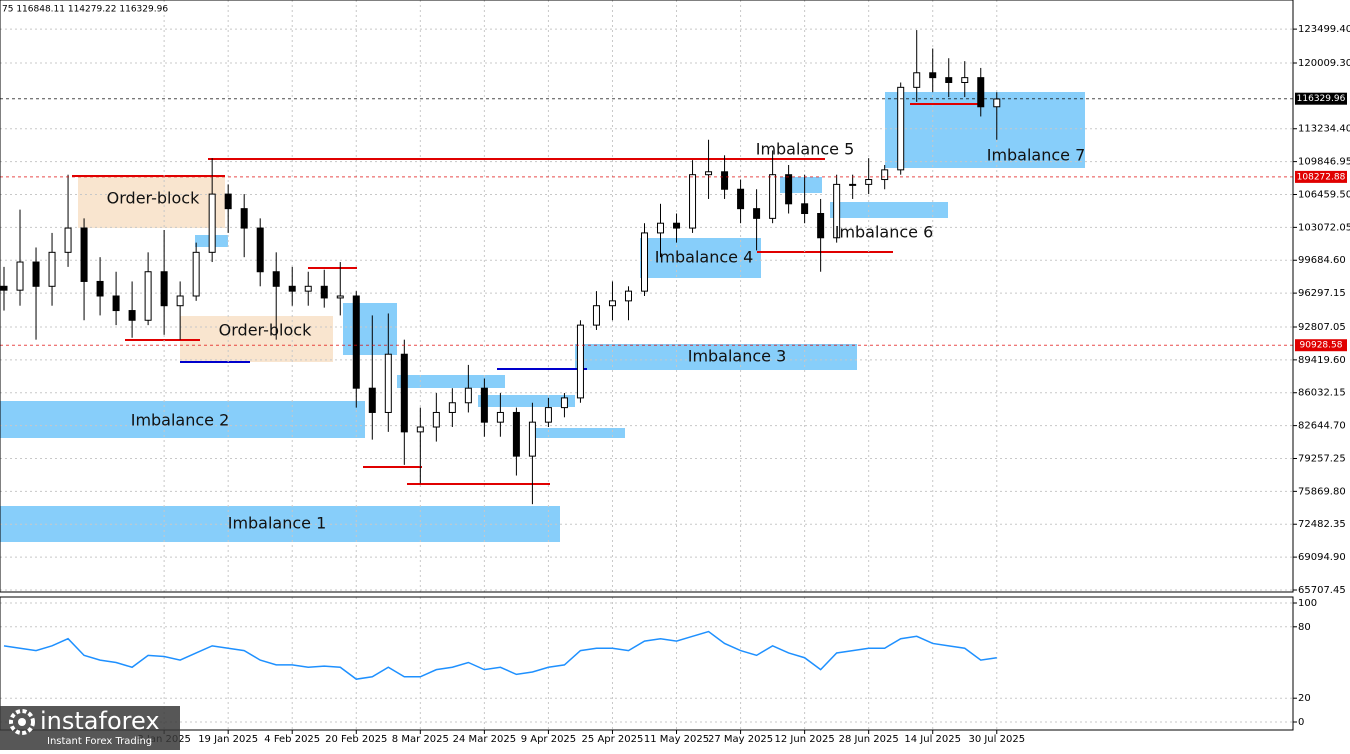  What do you see at coordinates (1301, 722) in the screenshot?
I see `y-tick-label: 0` at bounding box center [1301, 722].